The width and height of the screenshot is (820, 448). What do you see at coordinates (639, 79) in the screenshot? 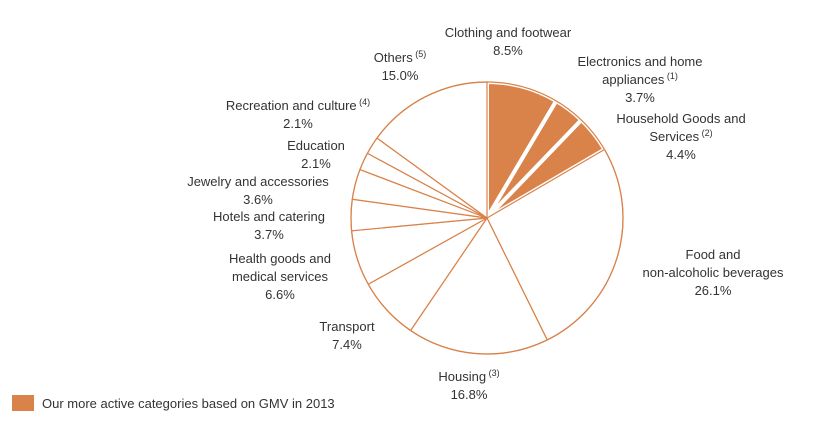
I see `slice-label-electronics-and-home-appliances: Electronics and home appliances (1) 3.7%` at bounding box center [639, 79].